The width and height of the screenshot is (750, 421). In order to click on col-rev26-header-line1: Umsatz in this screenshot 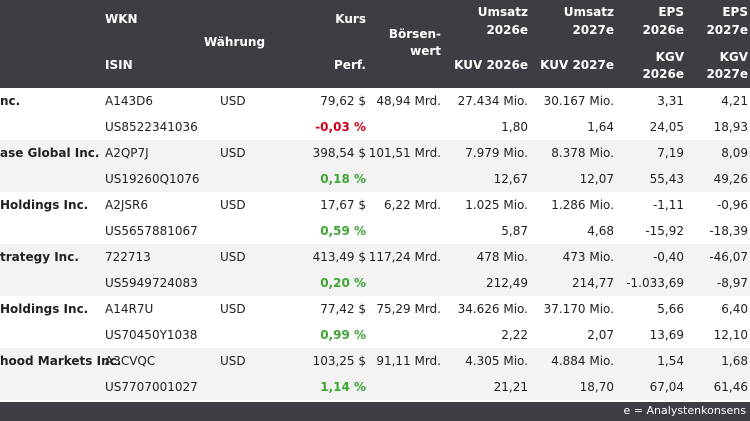, I will do `click(502, 12)`.